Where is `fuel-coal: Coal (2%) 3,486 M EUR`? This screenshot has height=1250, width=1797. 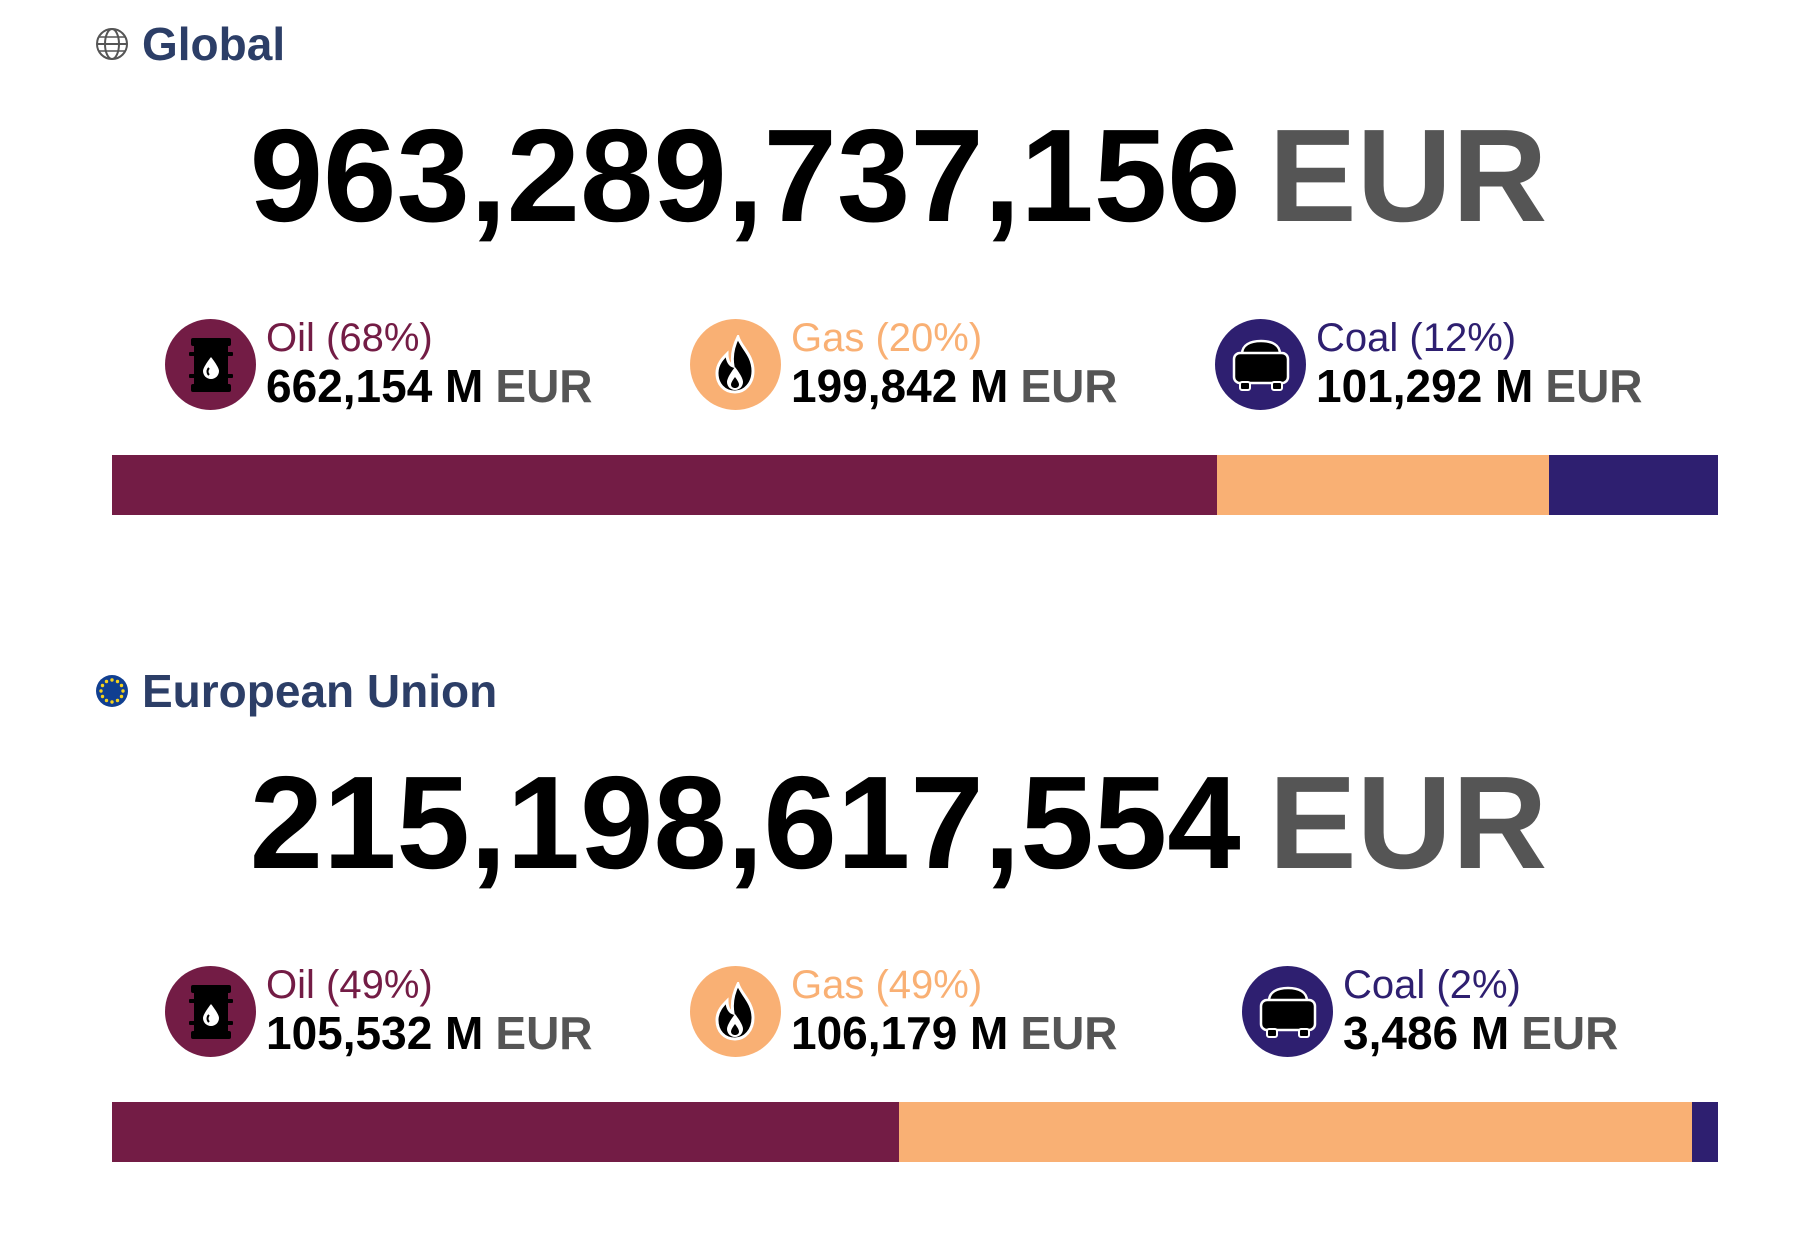 fuel-coal: Coal (2%) 3,486 M EUR is located at coordinates (1430, 1011).